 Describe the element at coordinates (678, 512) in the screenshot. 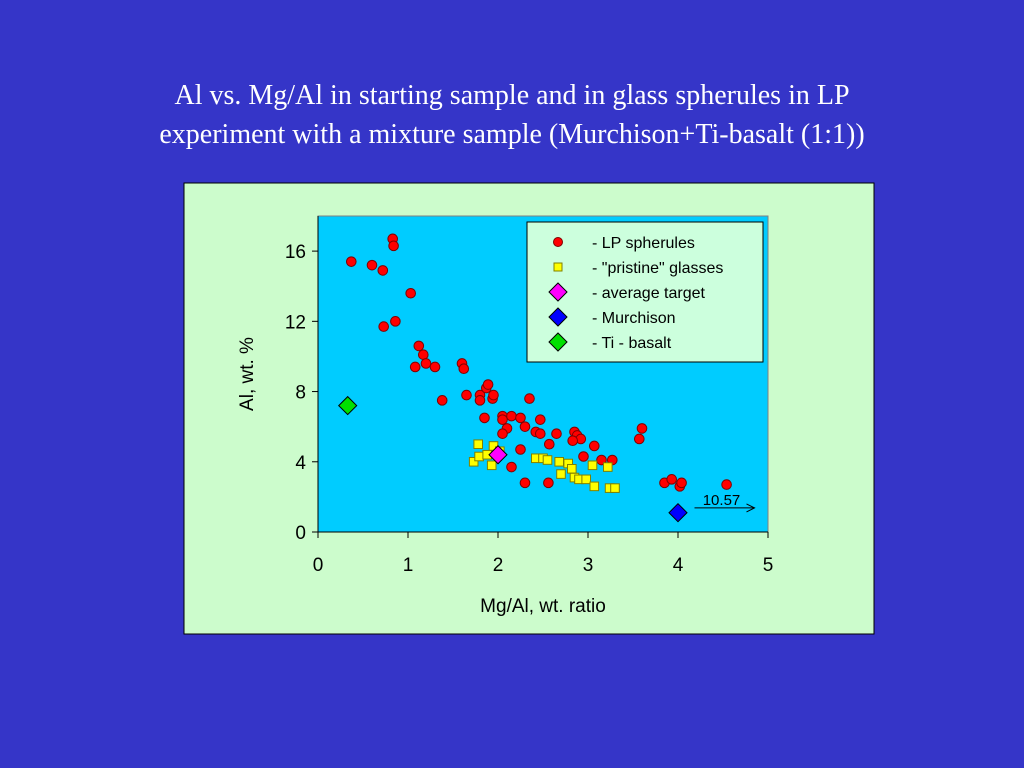

I see `murchison-point` at that location.